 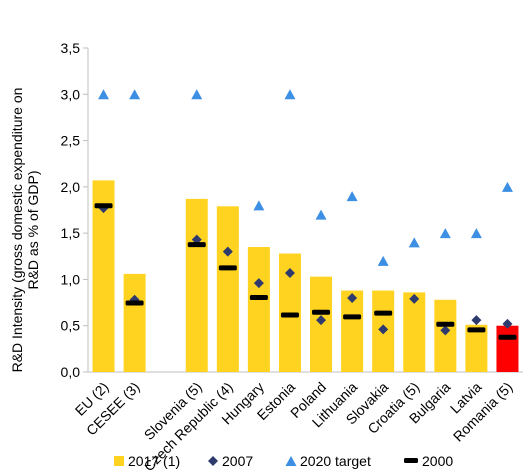 I want to click on legend-label: 2000, so click(x=437, y=461).